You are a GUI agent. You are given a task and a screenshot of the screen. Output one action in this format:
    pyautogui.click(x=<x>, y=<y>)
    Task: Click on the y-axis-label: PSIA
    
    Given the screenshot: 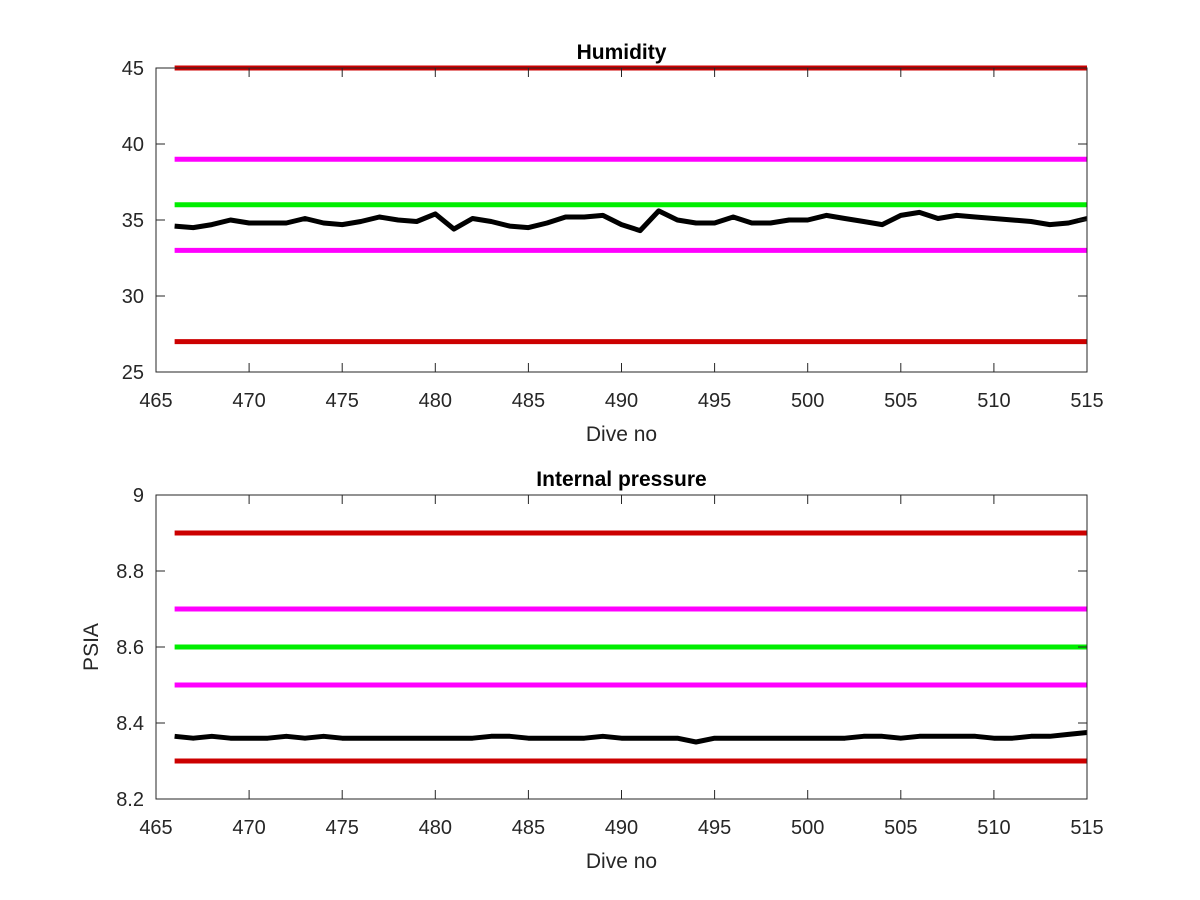 What is the action you would take?
    pyautogui.click(x=91, y=647)
    